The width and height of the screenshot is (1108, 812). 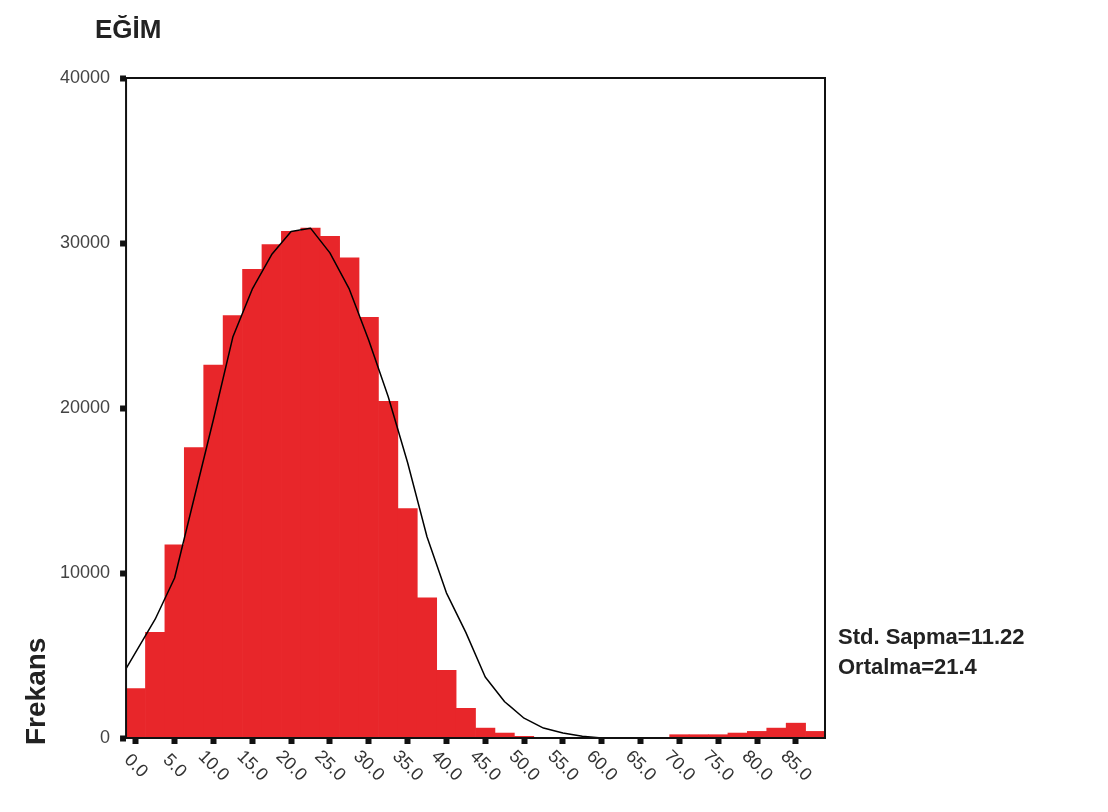 I want to click on x-tick-label: 15.0, so click(x=253, y=765).